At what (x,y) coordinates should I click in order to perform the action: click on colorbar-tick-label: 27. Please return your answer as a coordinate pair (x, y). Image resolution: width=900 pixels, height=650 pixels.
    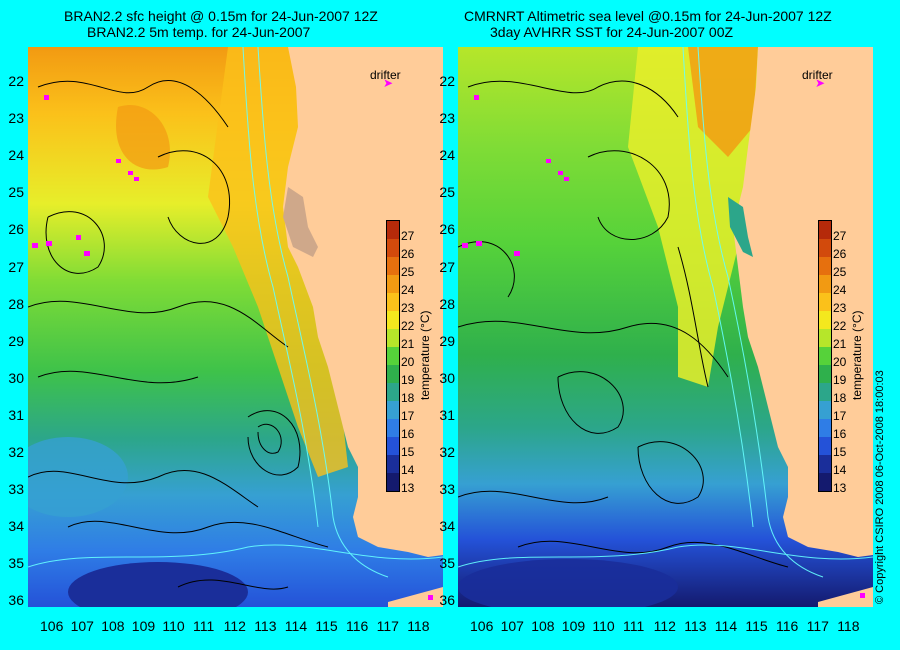
    Looking at the image, I should click on (408, 236).